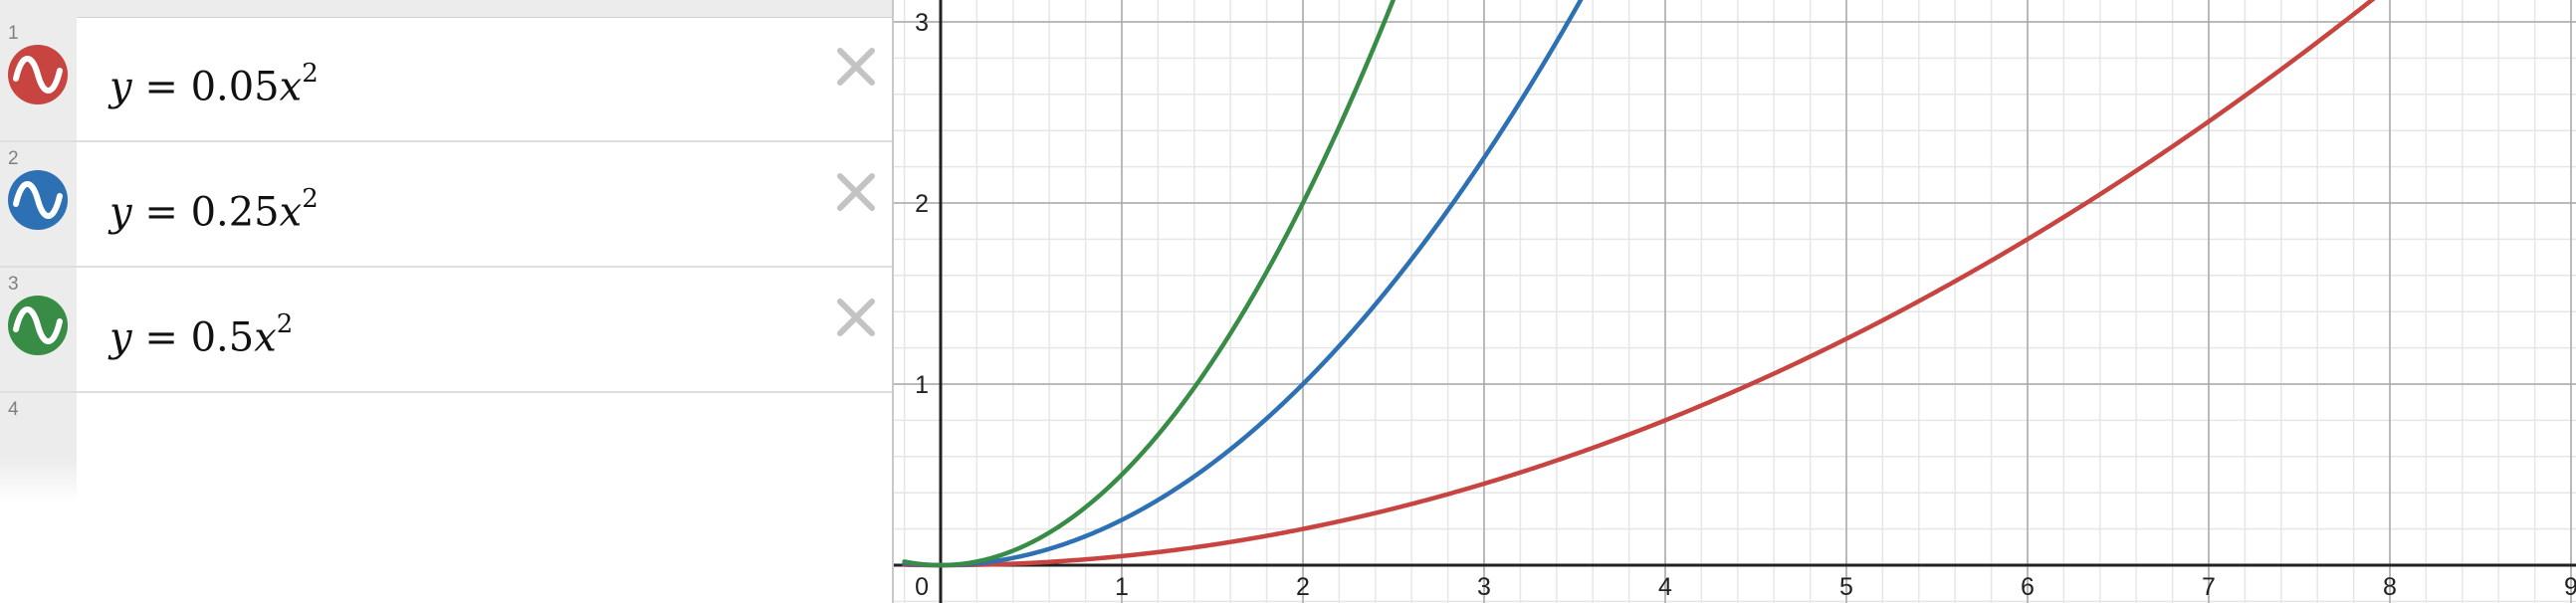  I want to click on expression-list-header, so click(446, 9).